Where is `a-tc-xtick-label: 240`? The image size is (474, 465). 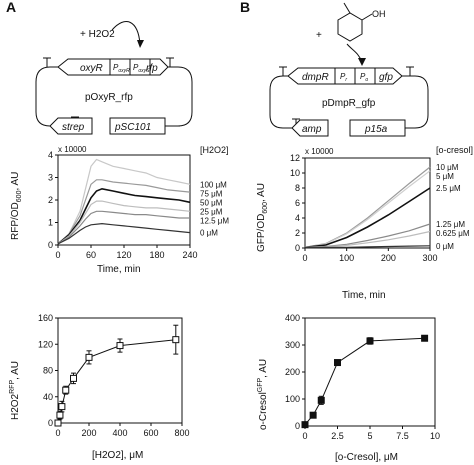
a-tc-xtick-label: 240 is located at coordinates (189, 255).